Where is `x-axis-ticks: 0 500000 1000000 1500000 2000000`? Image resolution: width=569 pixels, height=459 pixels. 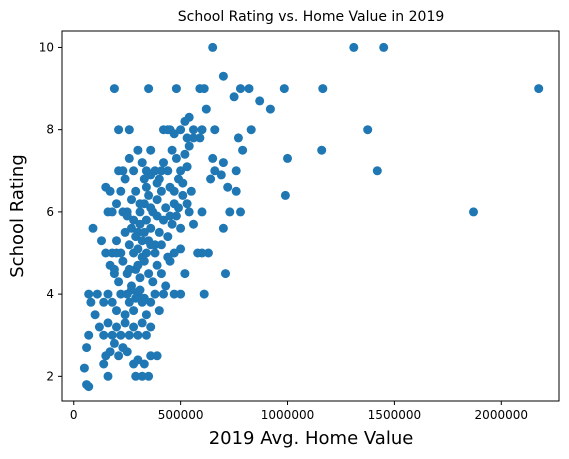
x-axis-ticks: 0 500000 1000000 1500000 2000000 is located at coordinates (299, 411).